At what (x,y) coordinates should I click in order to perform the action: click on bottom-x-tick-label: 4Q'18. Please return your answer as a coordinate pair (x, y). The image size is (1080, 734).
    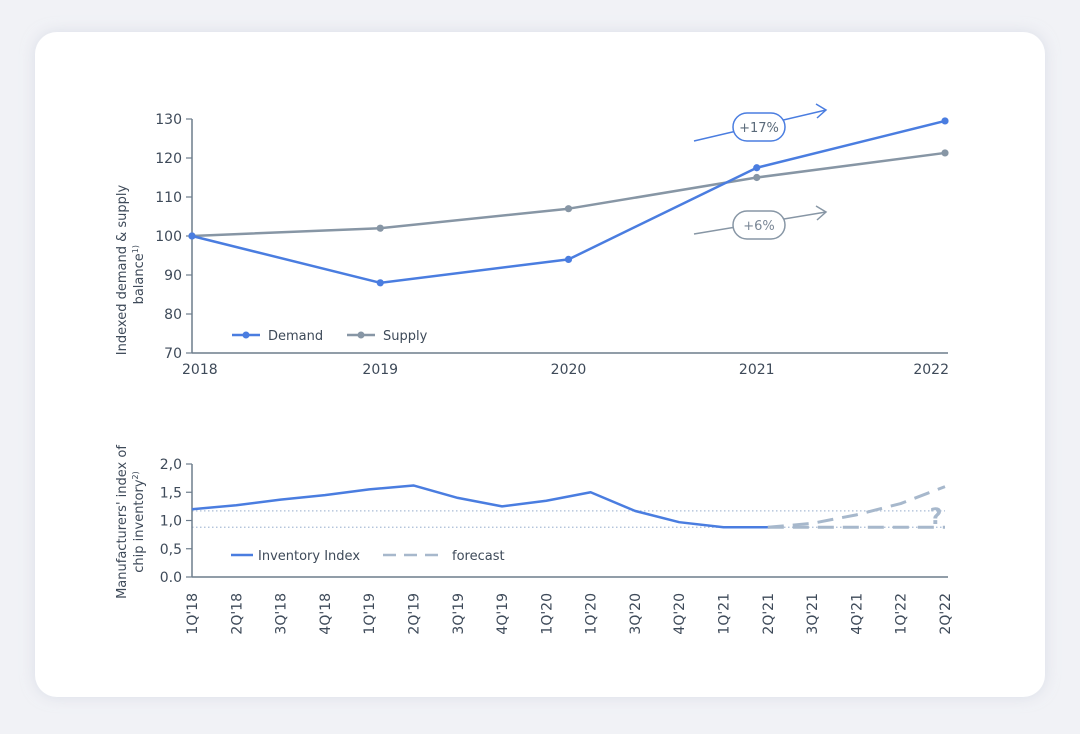
    Looking at the image, I should click on (326, 614).